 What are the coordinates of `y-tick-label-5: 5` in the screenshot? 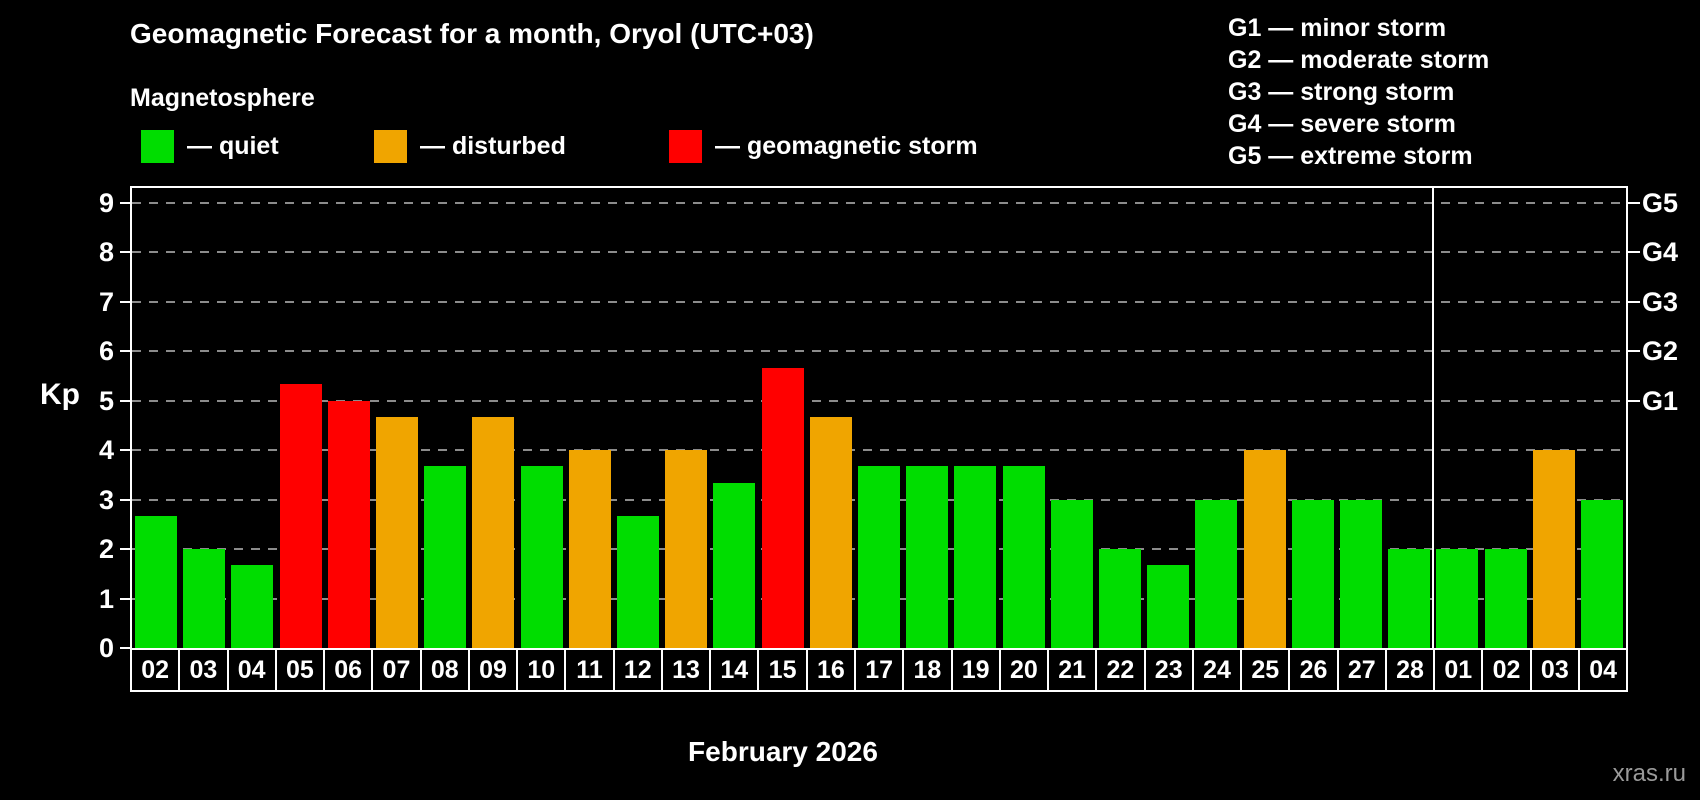 It's located at (106, 400).